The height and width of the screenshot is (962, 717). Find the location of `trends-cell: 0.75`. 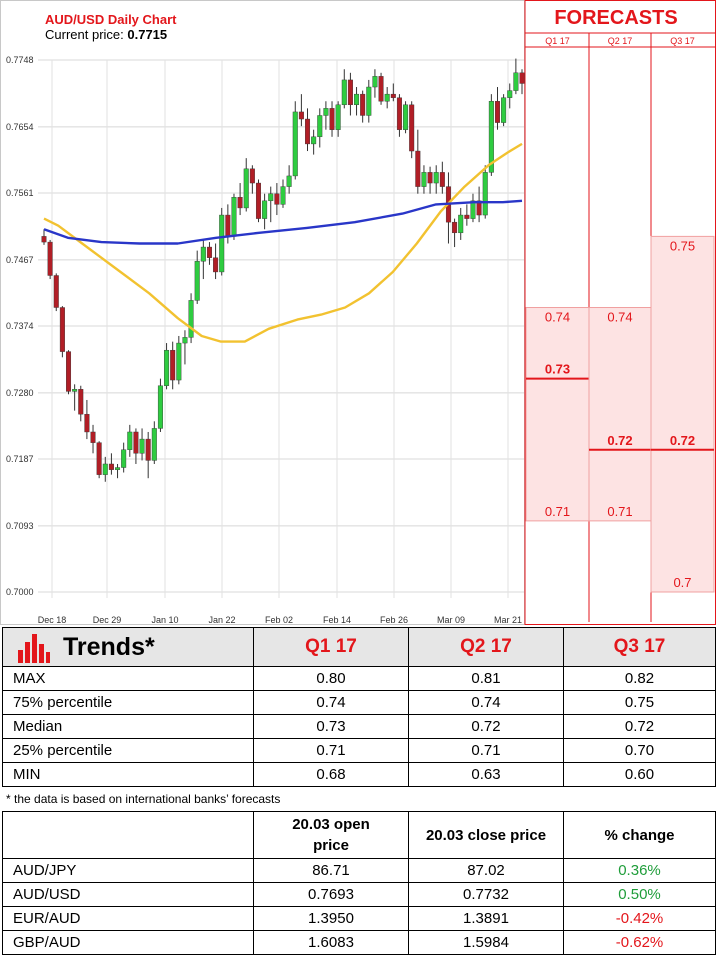

trends-cell: 0.75 is located at coordinates (639, 702).